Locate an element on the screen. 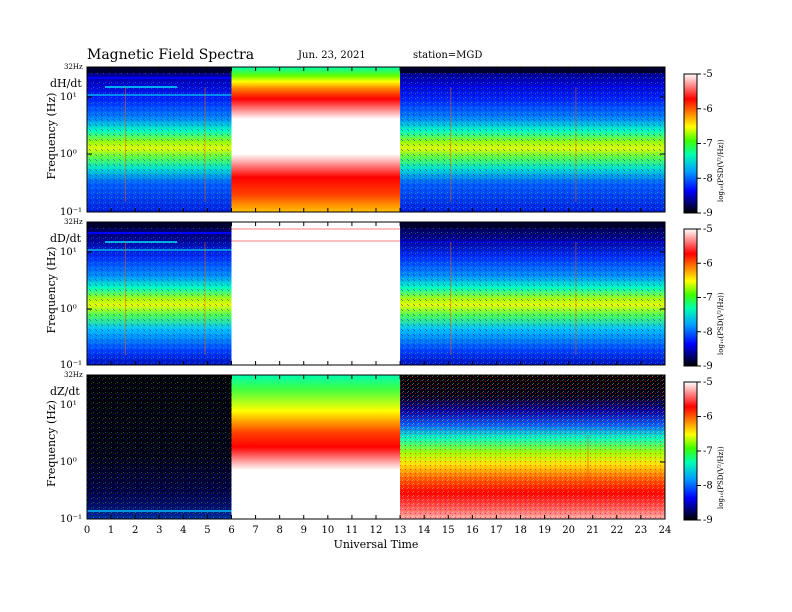  x-tick-label: 4 is located at coordinates (183, 530).